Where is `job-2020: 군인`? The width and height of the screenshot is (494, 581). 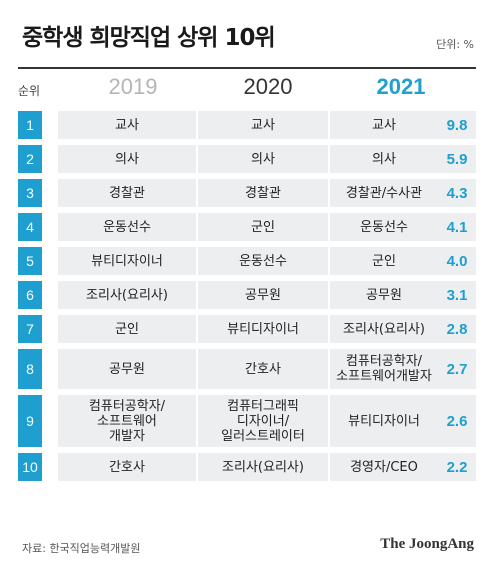 job-2020: 군인 is located at coordinates (263, 227).